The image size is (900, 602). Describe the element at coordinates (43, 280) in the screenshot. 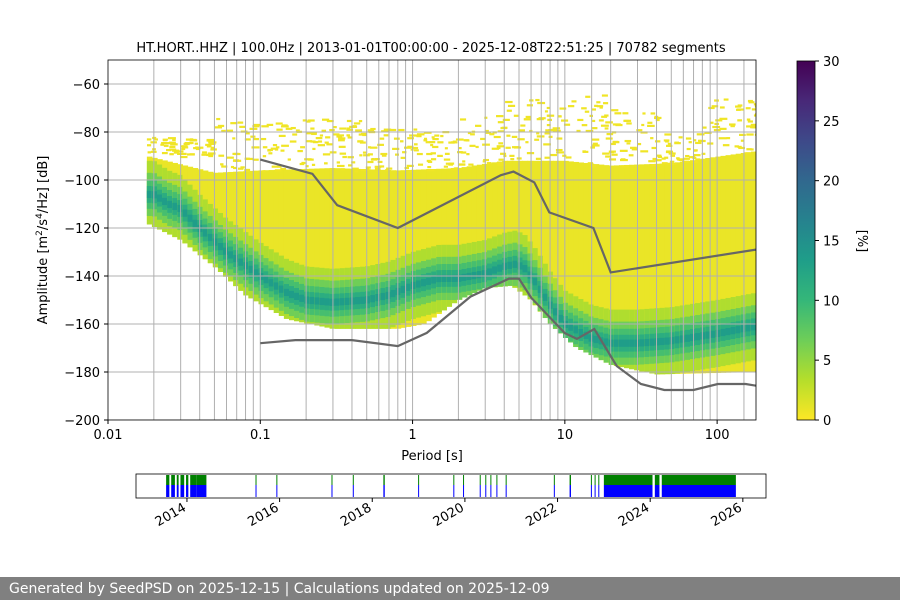

I see `y-axis-label-prefix: Amplitude [m` at that location.